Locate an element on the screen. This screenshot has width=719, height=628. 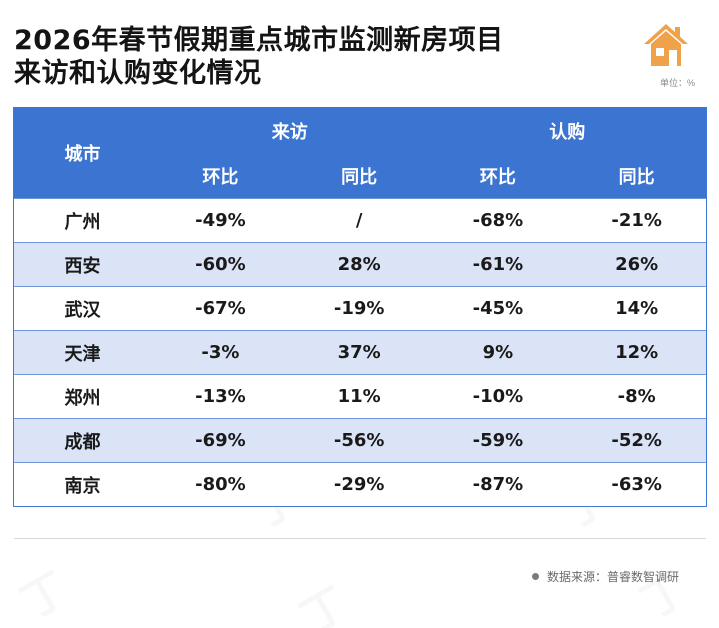
footer-divider is located at coordinates (360, 538).